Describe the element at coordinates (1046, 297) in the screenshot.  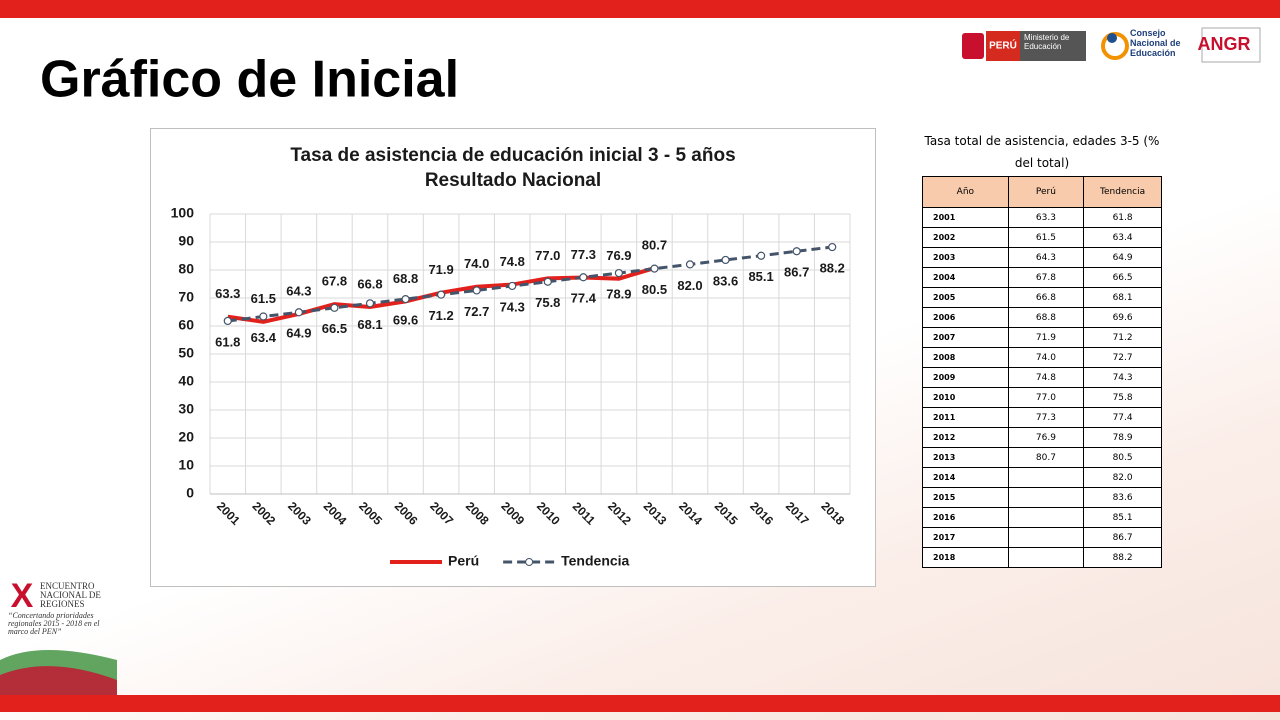
I see `table-cell: 66.8` at that location.